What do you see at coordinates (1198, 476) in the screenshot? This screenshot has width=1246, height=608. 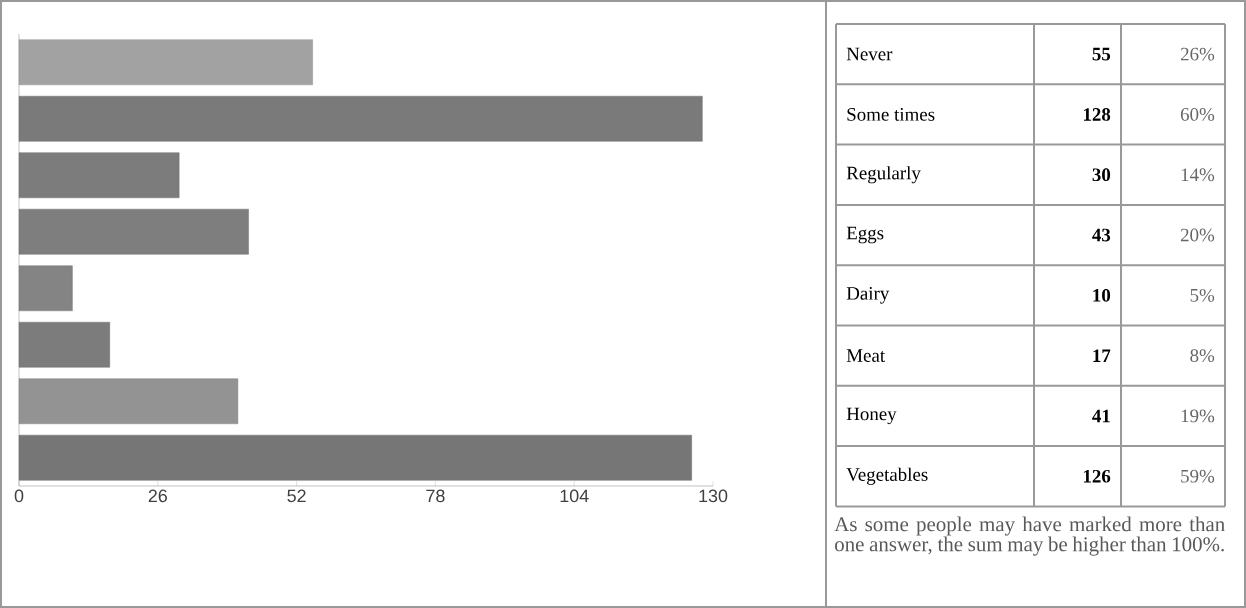 I see `text: 59%` at bounding box center [1198, 476].